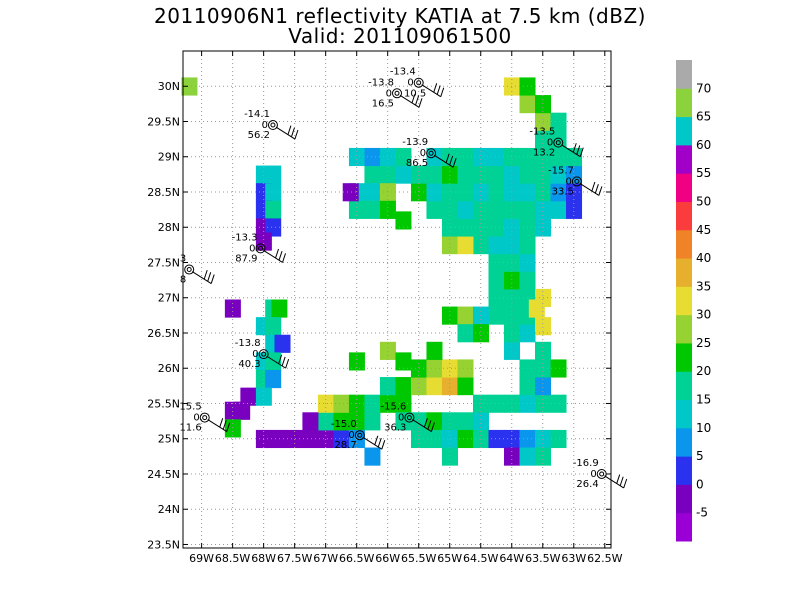 The image size is (800, 600). Describe the element at coordinates (169, 509) in the screenshot. I see `y-tick-label-1: 24N` at that location.